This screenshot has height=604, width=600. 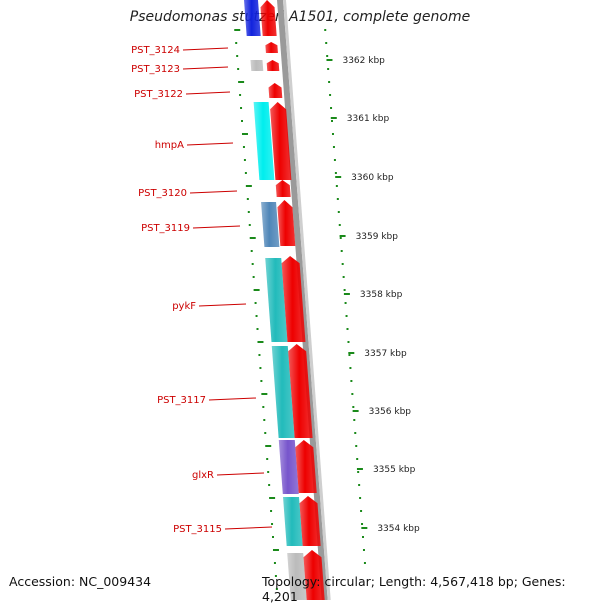 What do you see at coordinates (372, 178) in the screenshot?
I see `kbp-label: 3360 kbp` at bounding box center [372, 178].